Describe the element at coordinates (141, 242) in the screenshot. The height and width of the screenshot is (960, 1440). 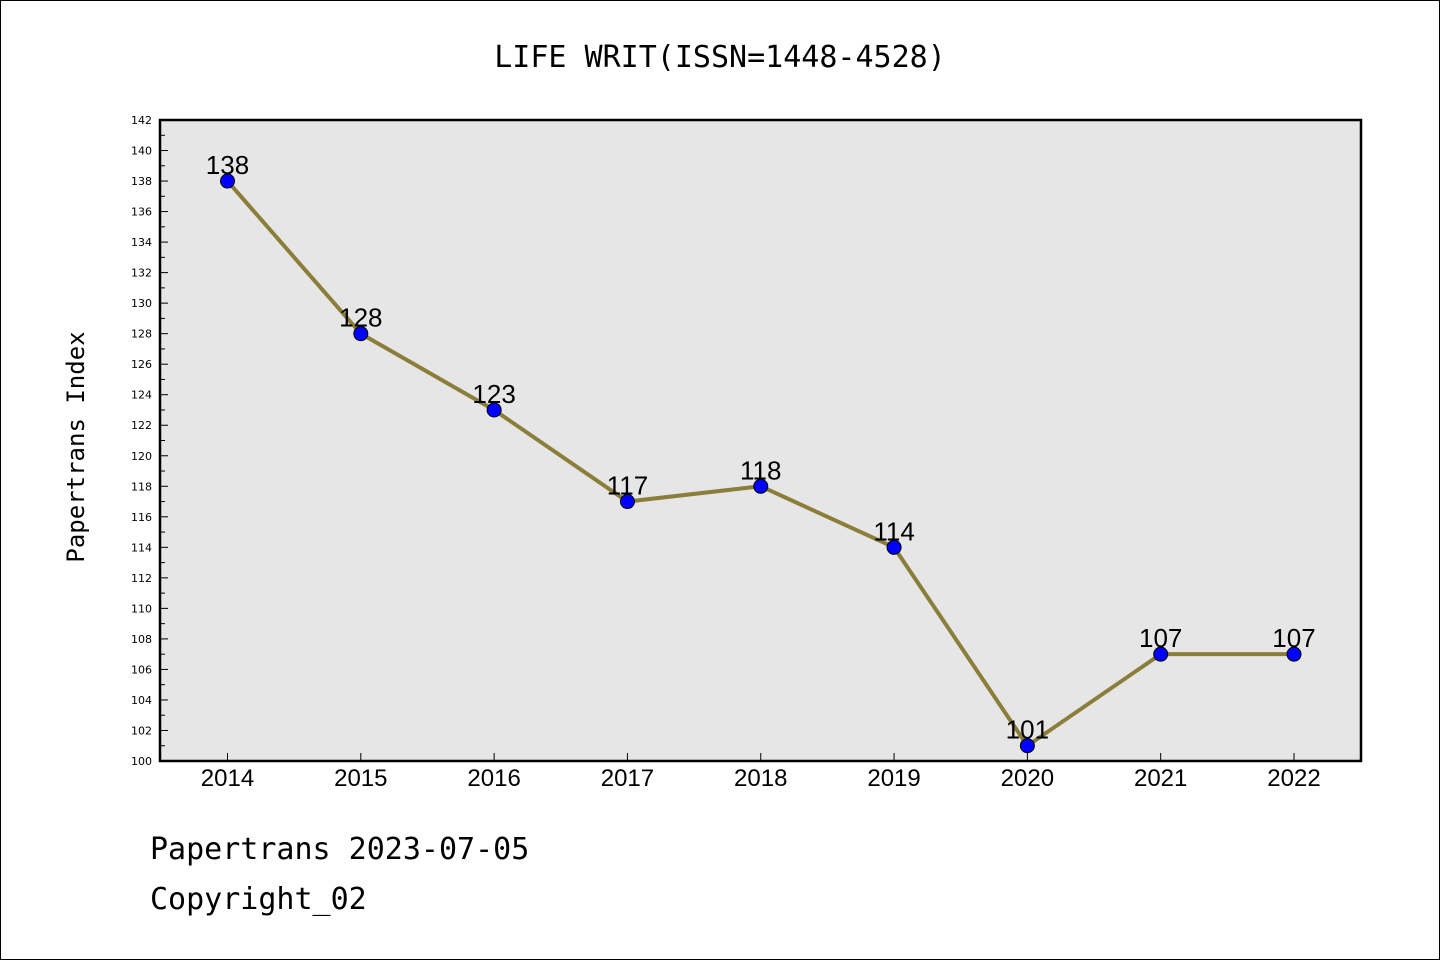
I see `y-tick-label: 134` at that location.